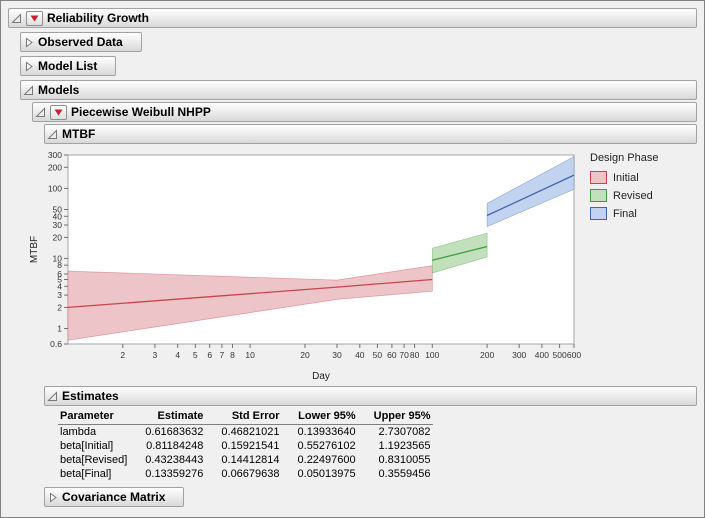 The height and width of the screenshot is (518, 705). I want to click on outline-title: Estimates, so click(90, 396).